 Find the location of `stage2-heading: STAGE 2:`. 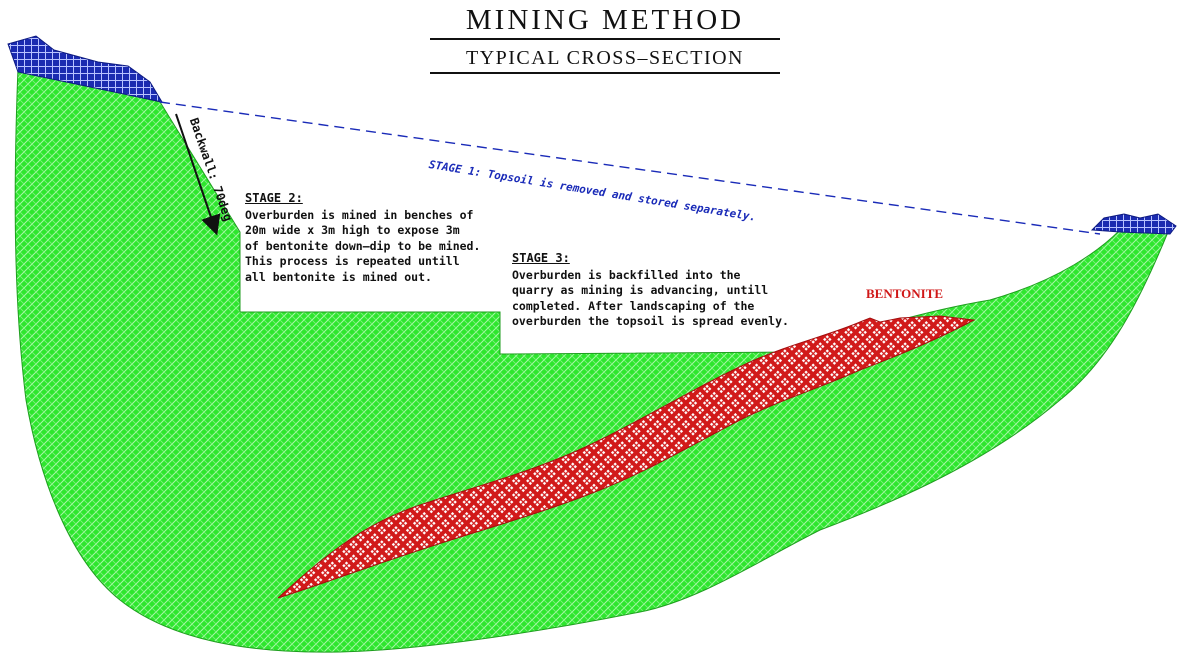

stage2-heading: STAGE 2: is located at coordinates (274, 198).